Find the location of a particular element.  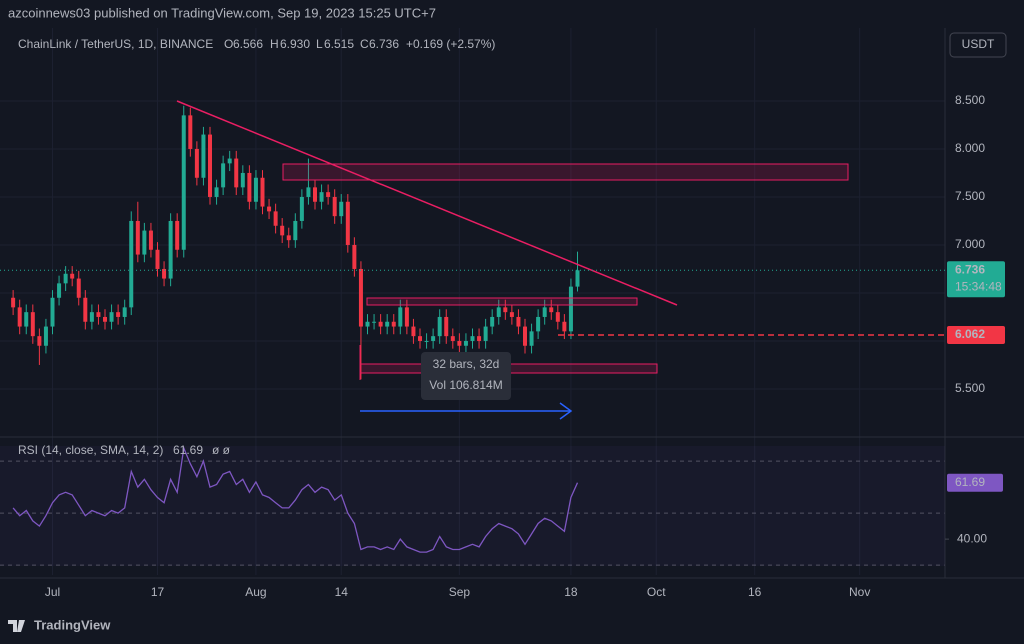

h-label: H is located at coordinates (274, 44).